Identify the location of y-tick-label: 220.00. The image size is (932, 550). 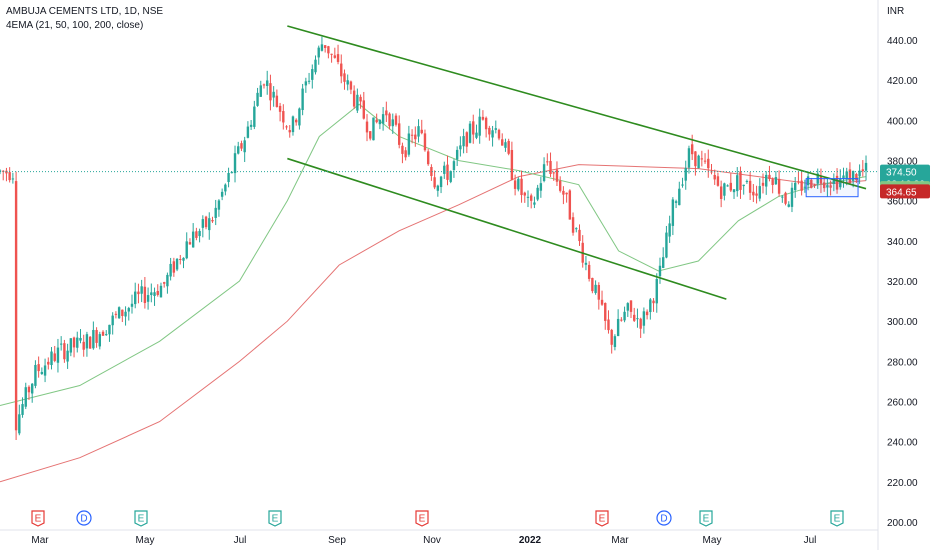
(902, 483).